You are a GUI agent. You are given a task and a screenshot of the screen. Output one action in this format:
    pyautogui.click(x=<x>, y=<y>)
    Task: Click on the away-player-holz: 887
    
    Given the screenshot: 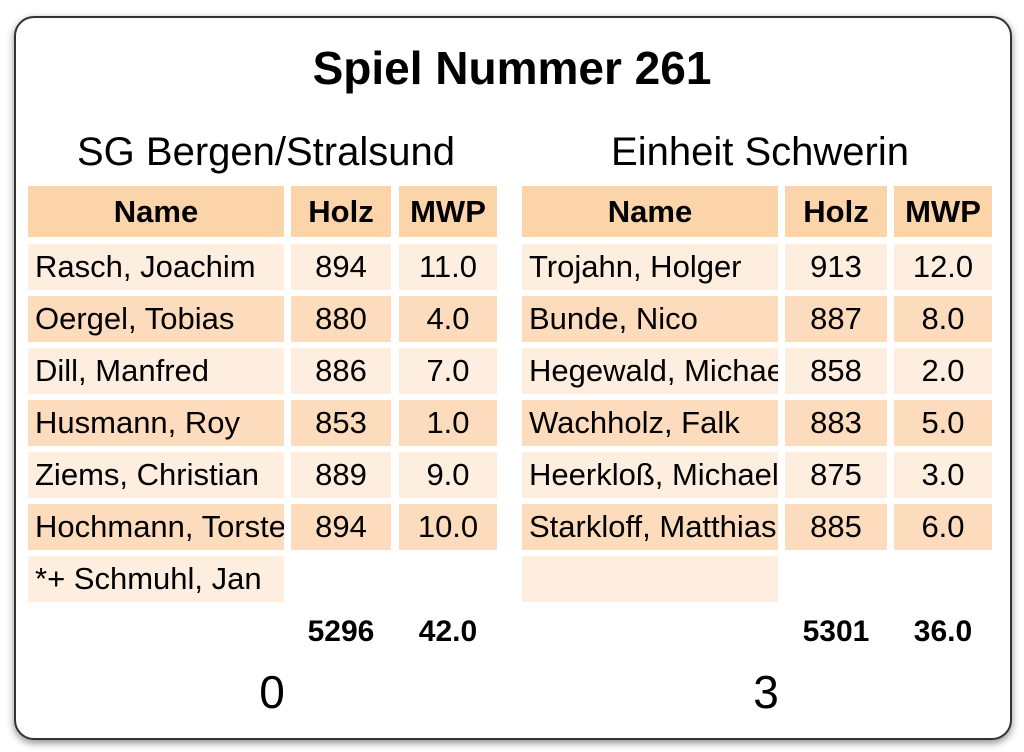 What is the action you would take?
    pyautogui.click(x=836, y=319)
    